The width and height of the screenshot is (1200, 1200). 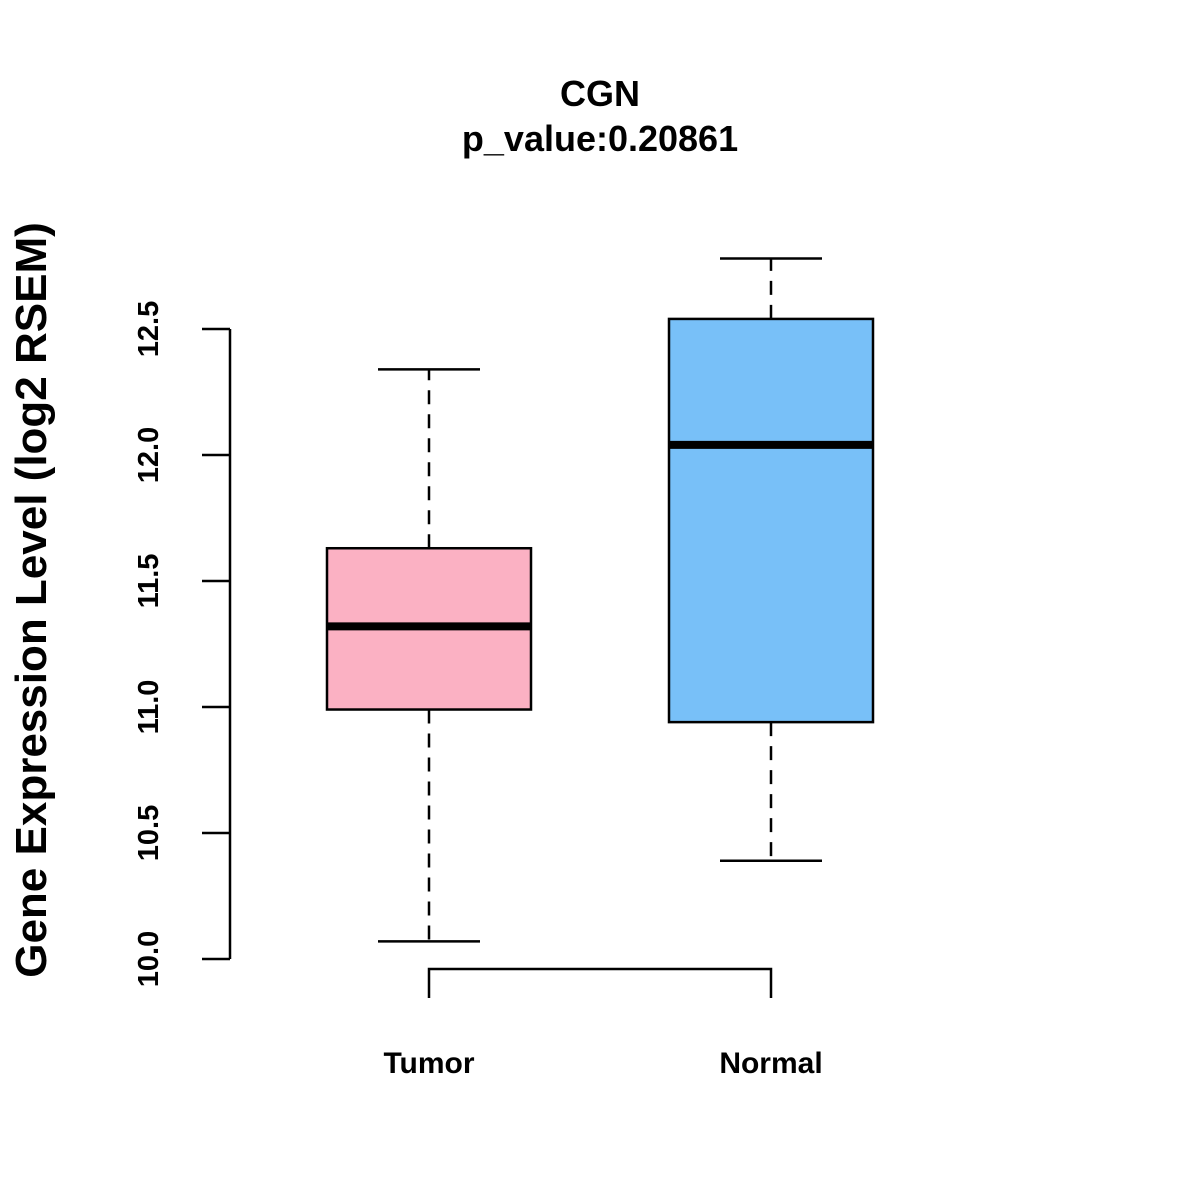 I want to click on y-axis: 10.0 10.5 11.0 11.5 12.0 12.5, so click(x=182, y=644).